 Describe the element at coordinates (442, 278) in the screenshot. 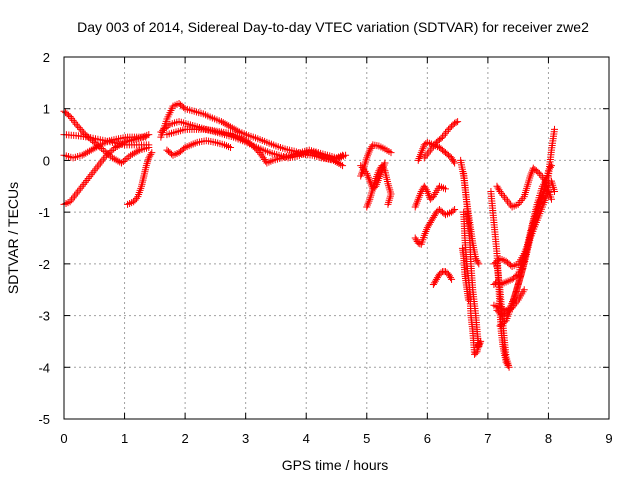

I see `series-arc-q` at that location.